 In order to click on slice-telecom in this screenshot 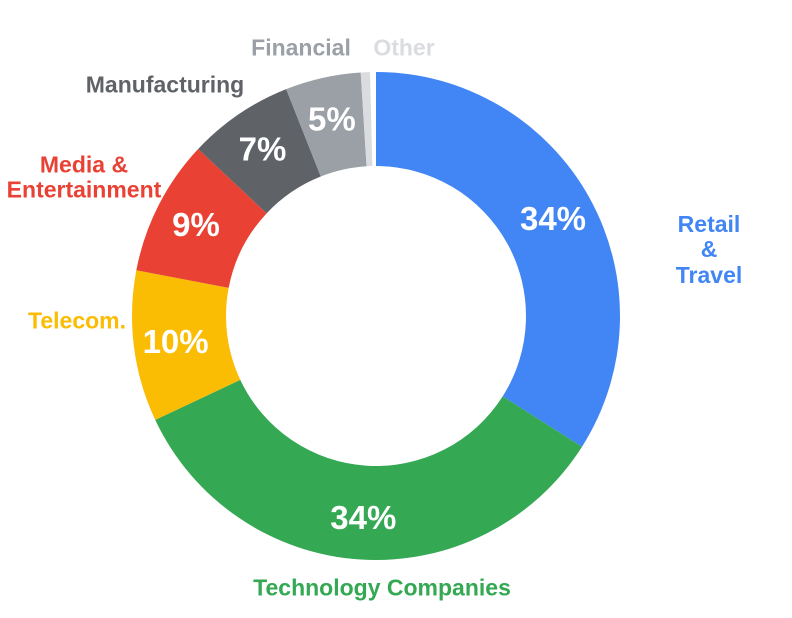, I will do `click(186, 345)`.